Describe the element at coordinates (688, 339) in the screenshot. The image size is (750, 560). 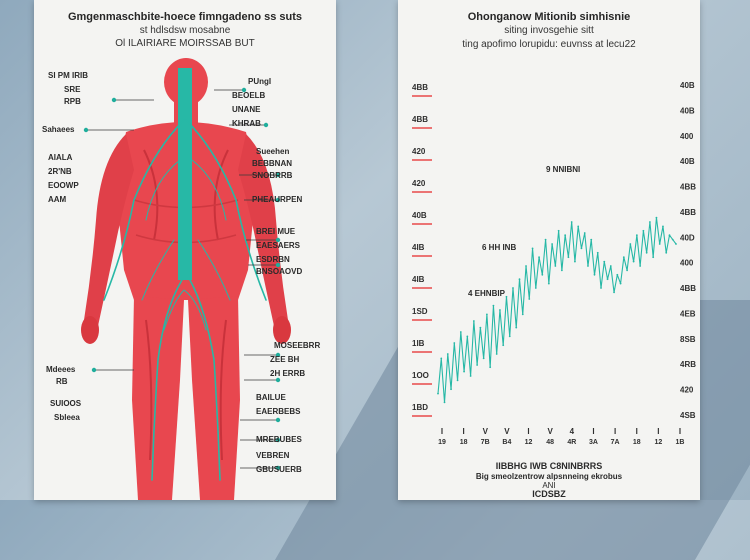
I see `y-tick-label-right: 8SB` at that location.